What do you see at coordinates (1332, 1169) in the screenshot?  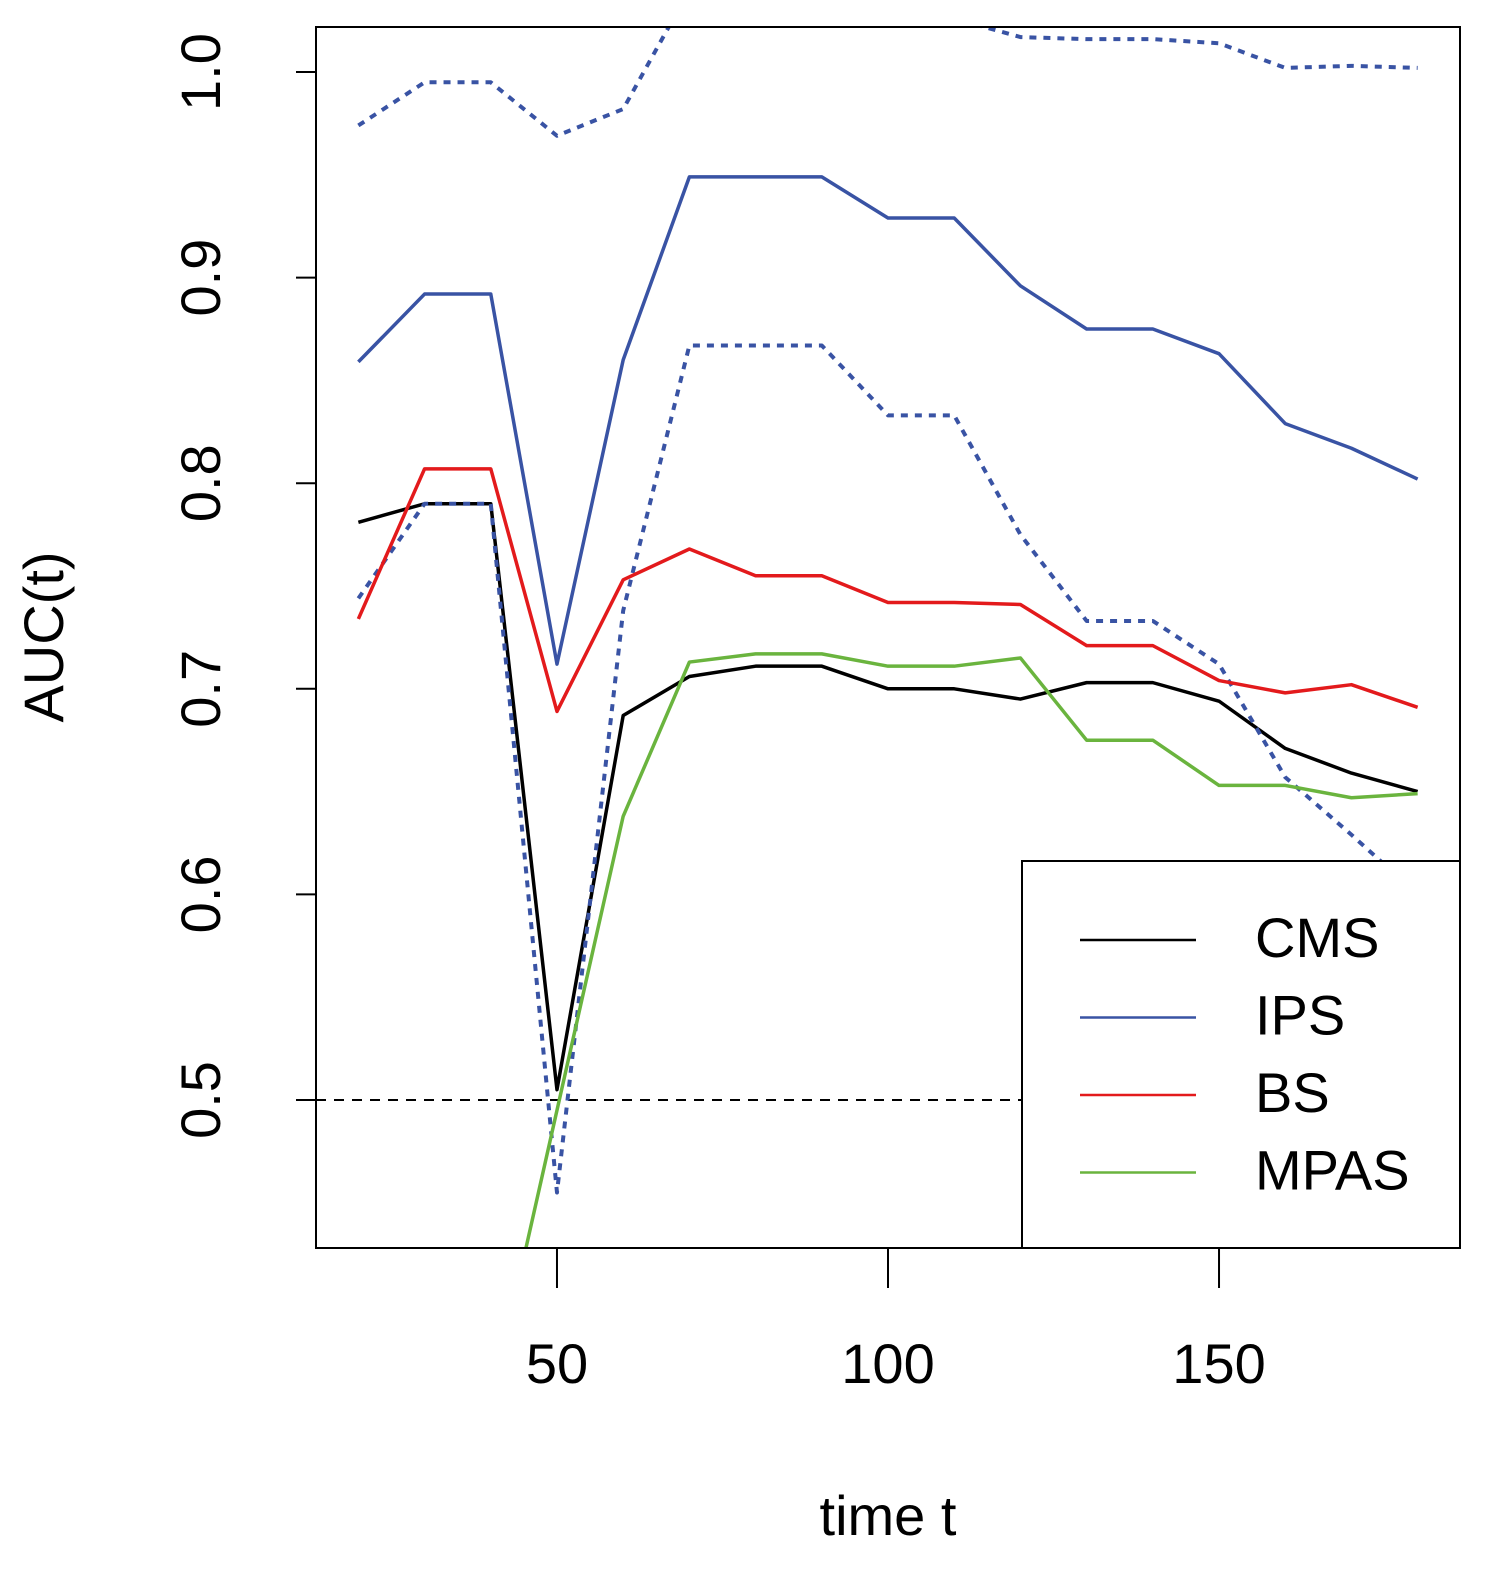 I see `legend-label: MPAS` at bounding box center [1332, 1169].